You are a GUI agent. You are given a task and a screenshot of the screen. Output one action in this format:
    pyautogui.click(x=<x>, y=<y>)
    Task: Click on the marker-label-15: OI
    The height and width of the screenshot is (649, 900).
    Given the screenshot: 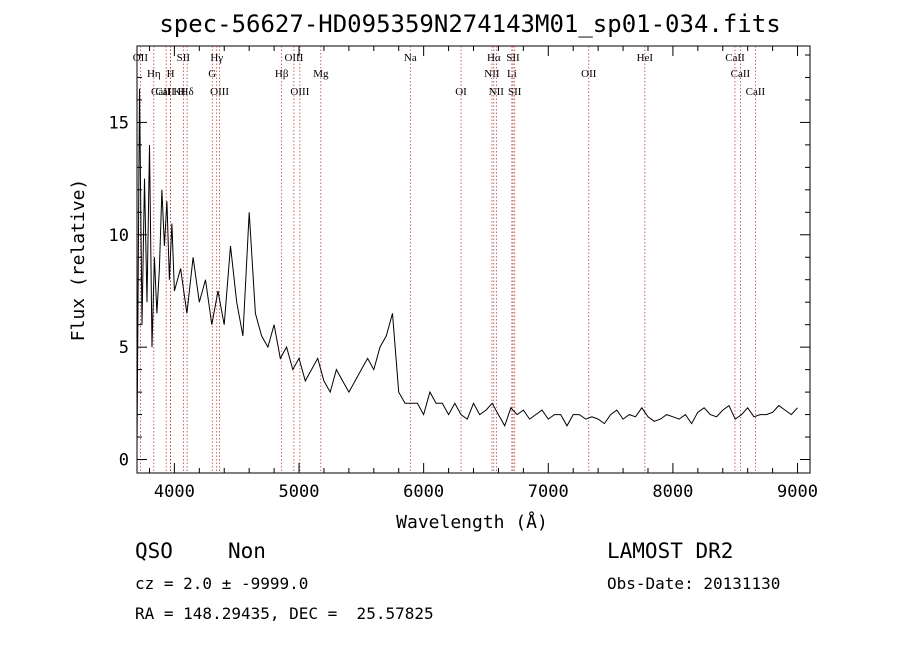 What is the action you would take?
    pyautogui.click(x=461, y=92)
    